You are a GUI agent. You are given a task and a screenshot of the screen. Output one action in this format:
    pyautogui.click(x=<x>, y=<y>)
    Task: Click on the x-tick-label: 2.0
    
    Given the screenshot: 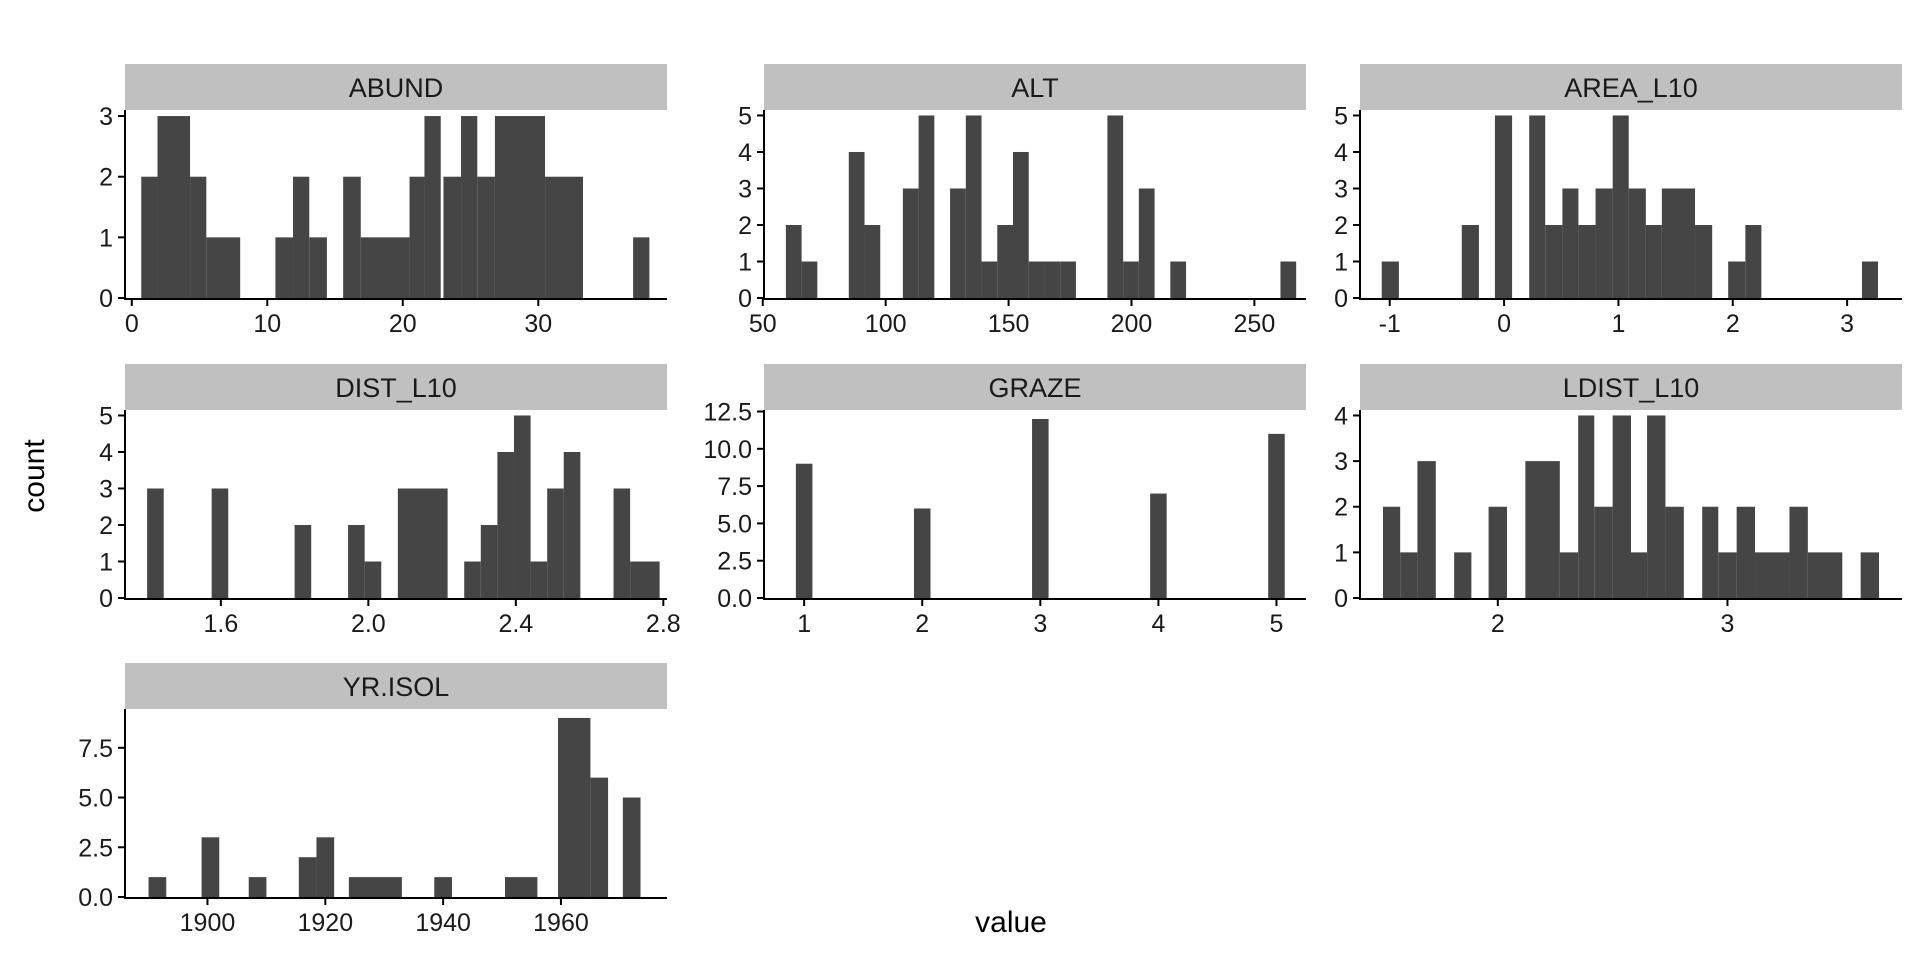 What is the action you would take?
    pyautogui.click(x=368, y=624)
    